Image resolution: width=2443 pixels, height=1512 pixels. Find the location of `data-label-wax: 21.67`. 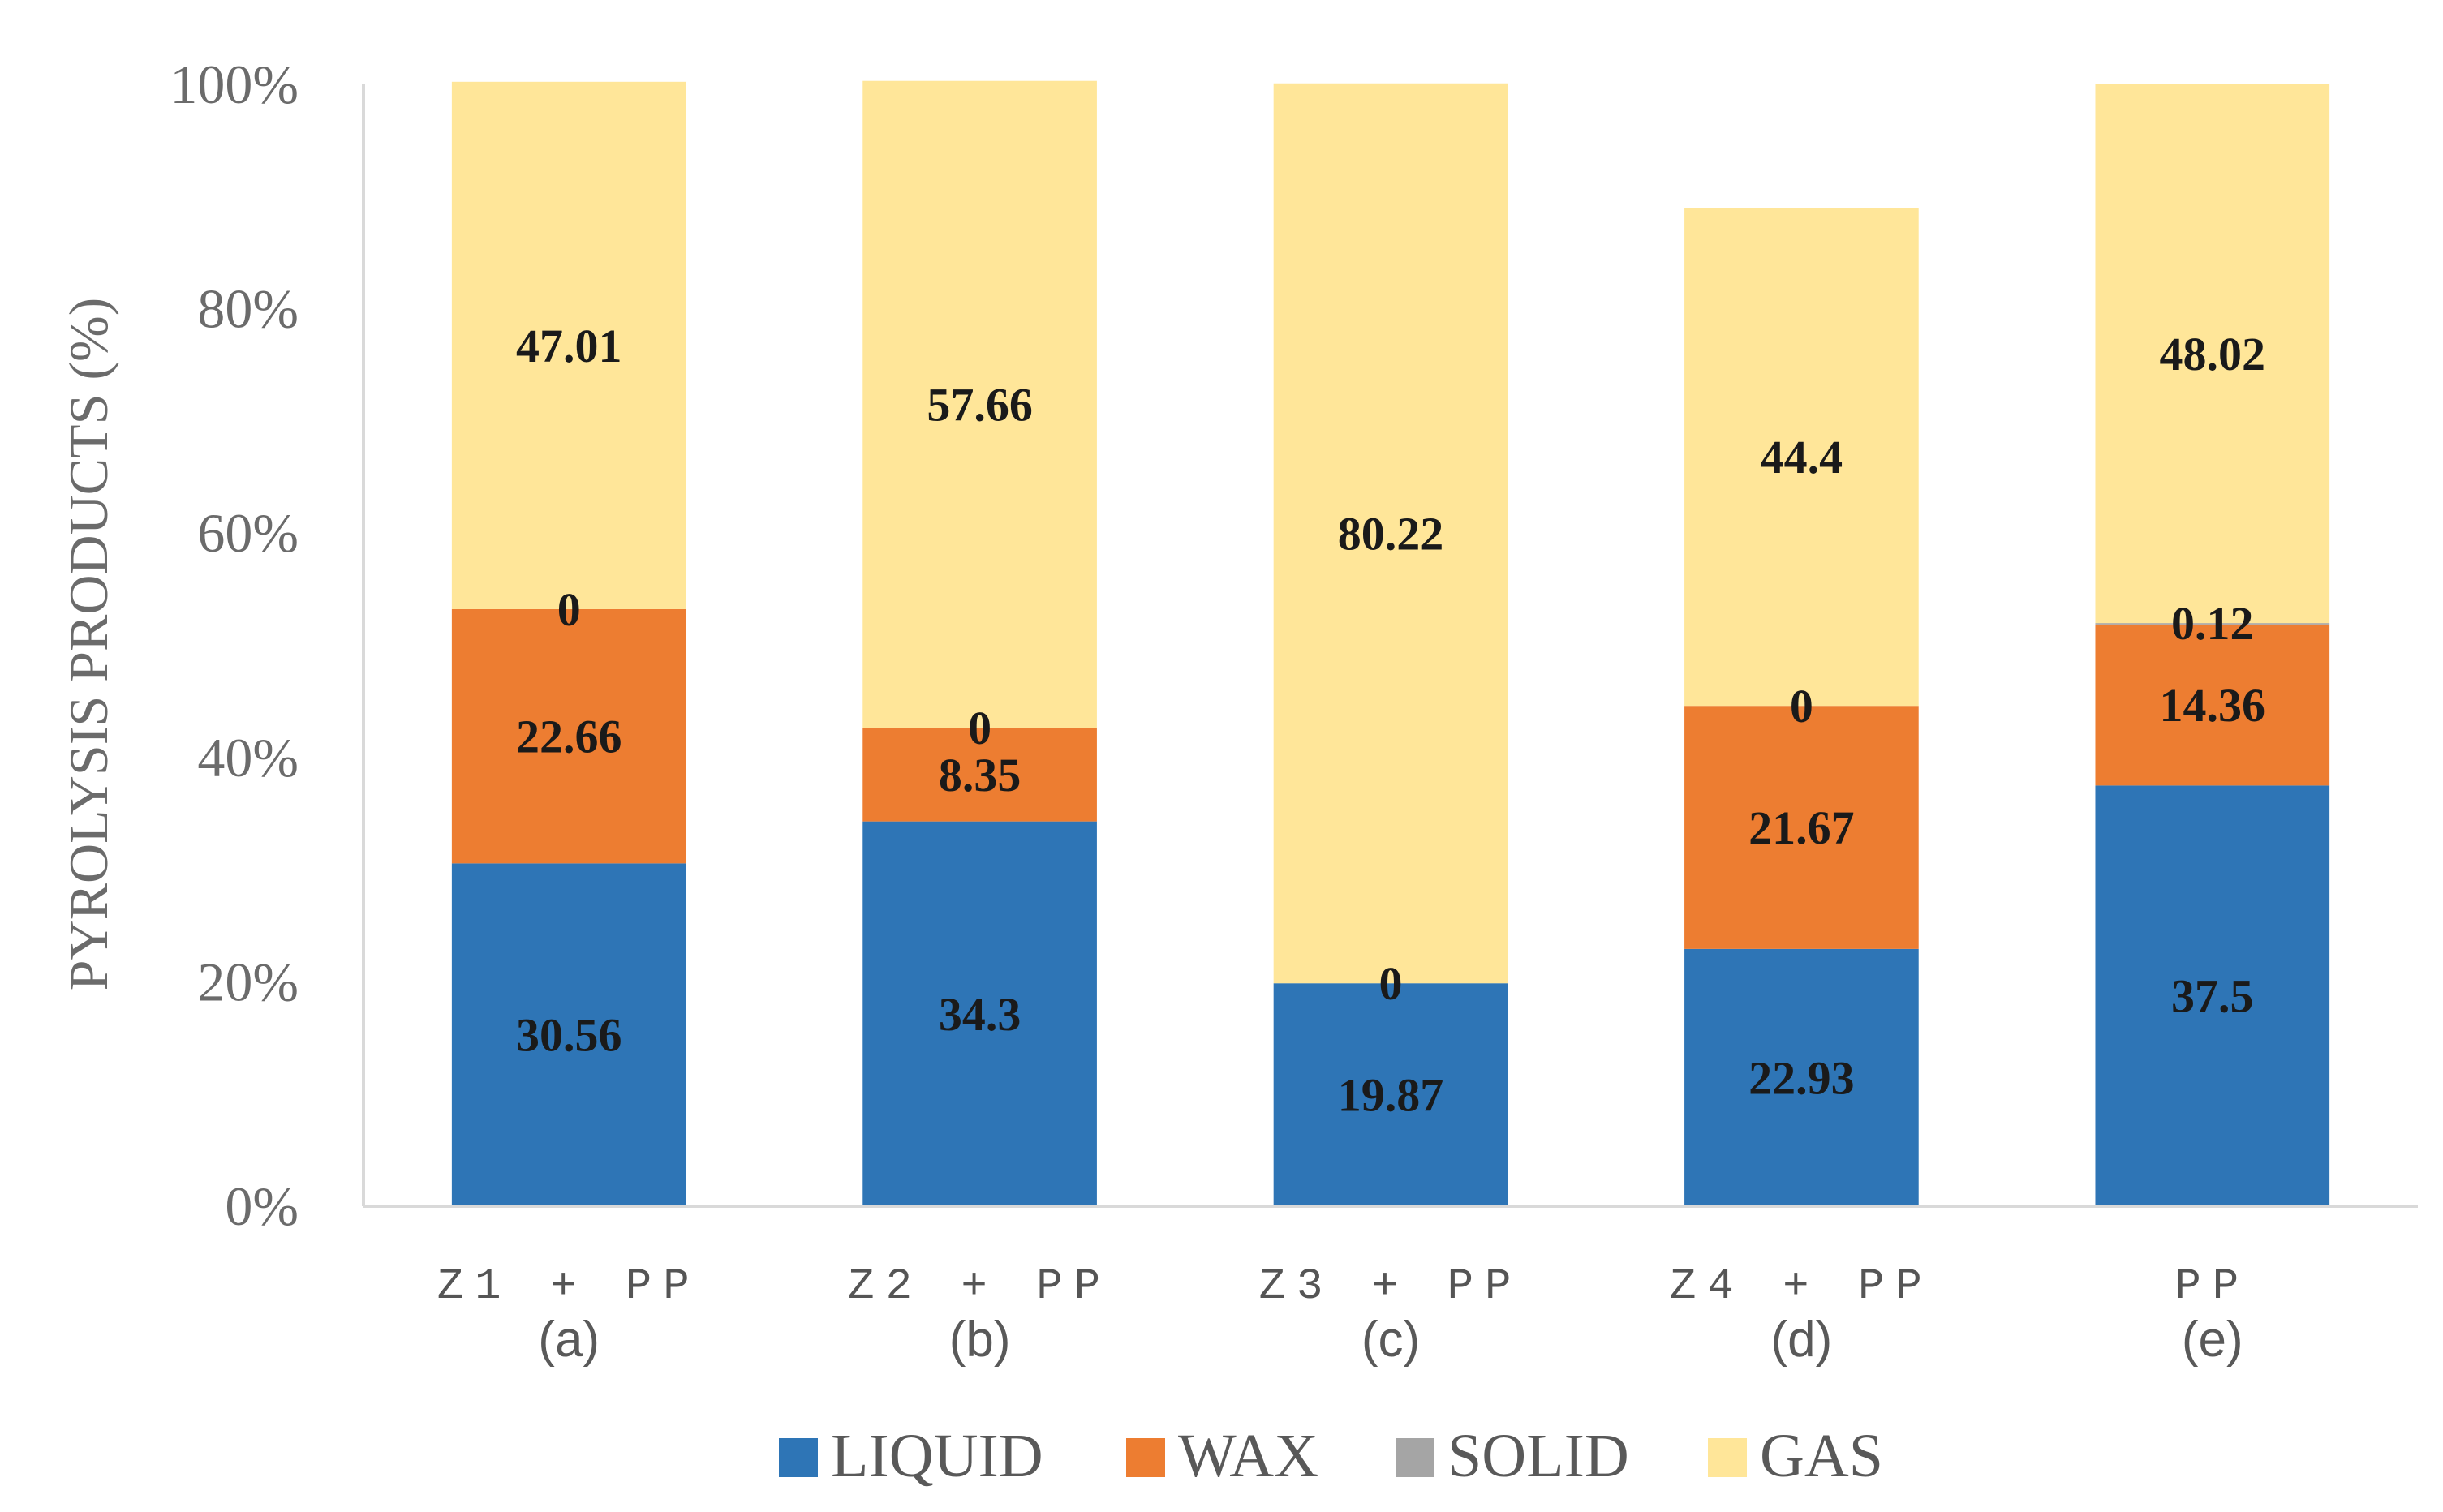

data-label-wax: 21.67 is located at coordinates (1801, 827).